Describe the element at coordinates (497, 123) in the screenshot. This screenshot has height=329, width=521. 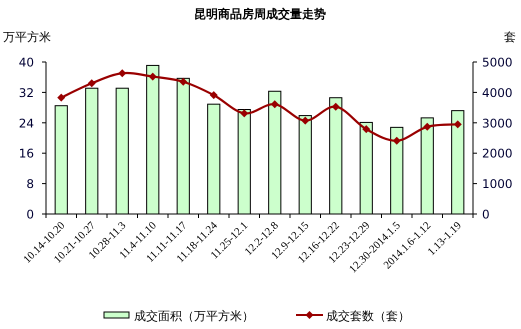
I see `y2-tick-label: 3000` at that location.